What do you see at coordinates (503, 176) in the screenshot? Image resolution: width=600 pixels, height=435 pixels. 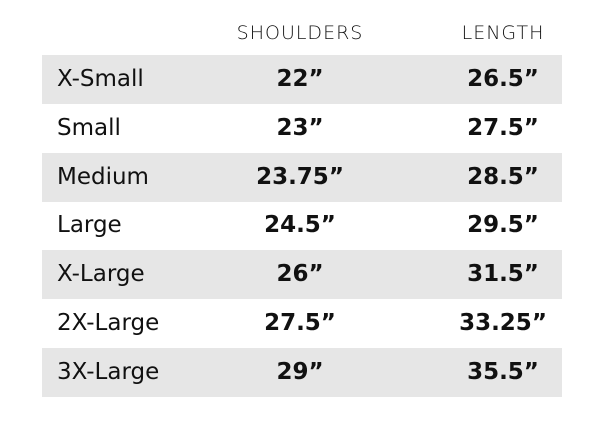 I see `measurement: 28.5”` at bounding box center [503, 176].